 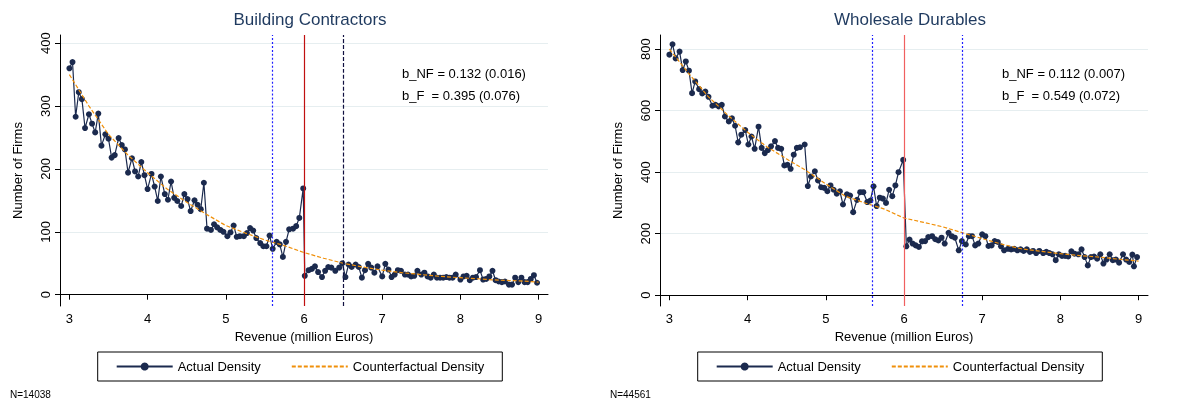 I want to click on annotation: b_NF = 0.132 (0.016), so click(x=464, y=73).